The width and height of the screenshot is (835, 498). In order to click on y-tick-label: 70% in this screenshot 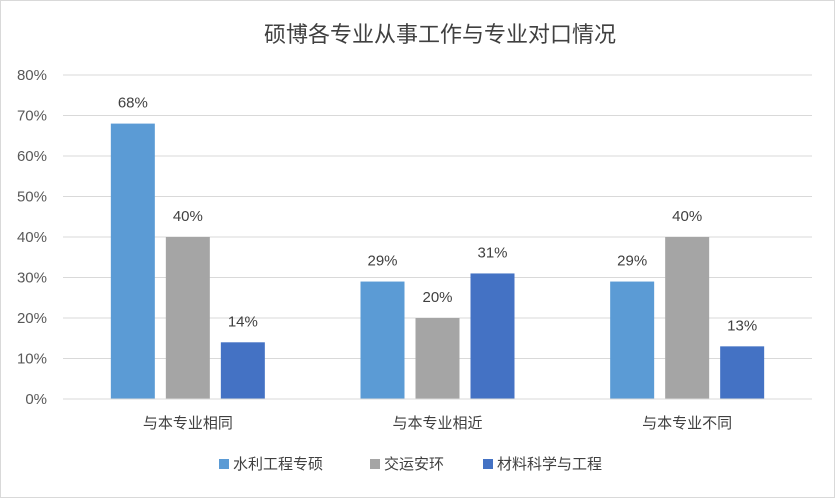, I will do `click(32, 116)`.